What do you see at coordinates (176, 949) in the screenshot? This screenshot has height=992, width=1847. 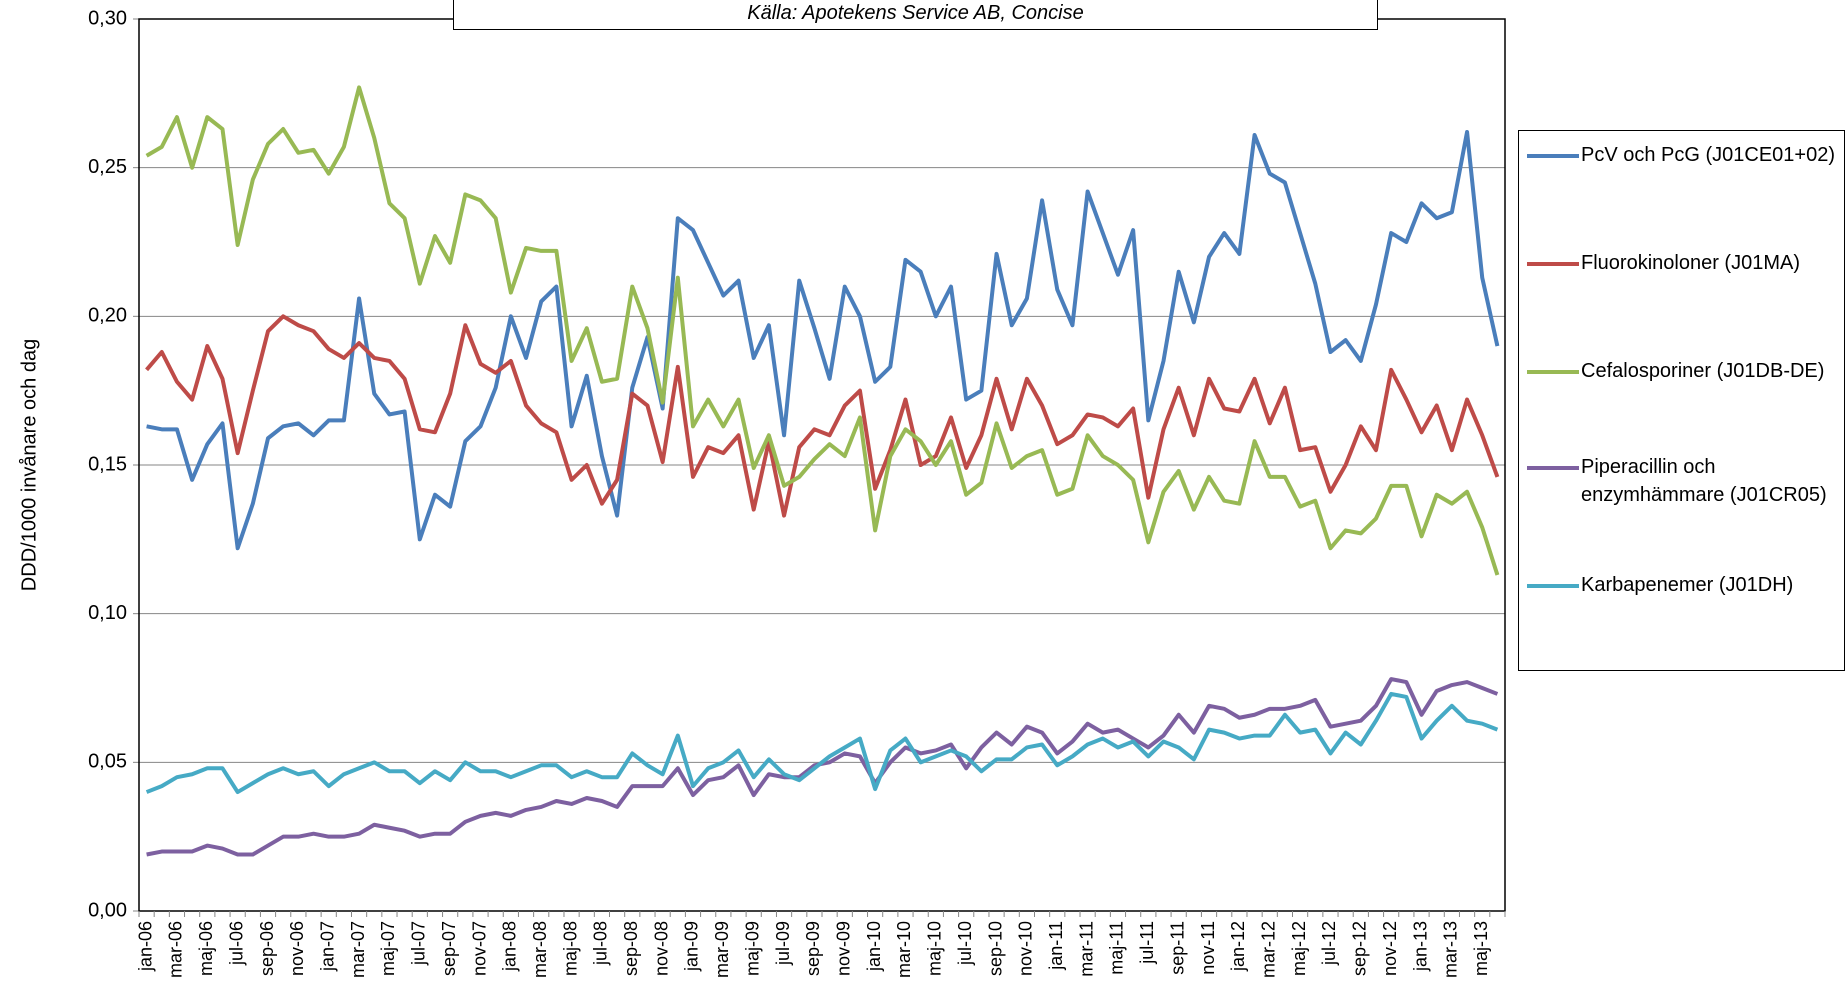 I see `x-tick-label: mar-06` at bounding box center [176, 949].